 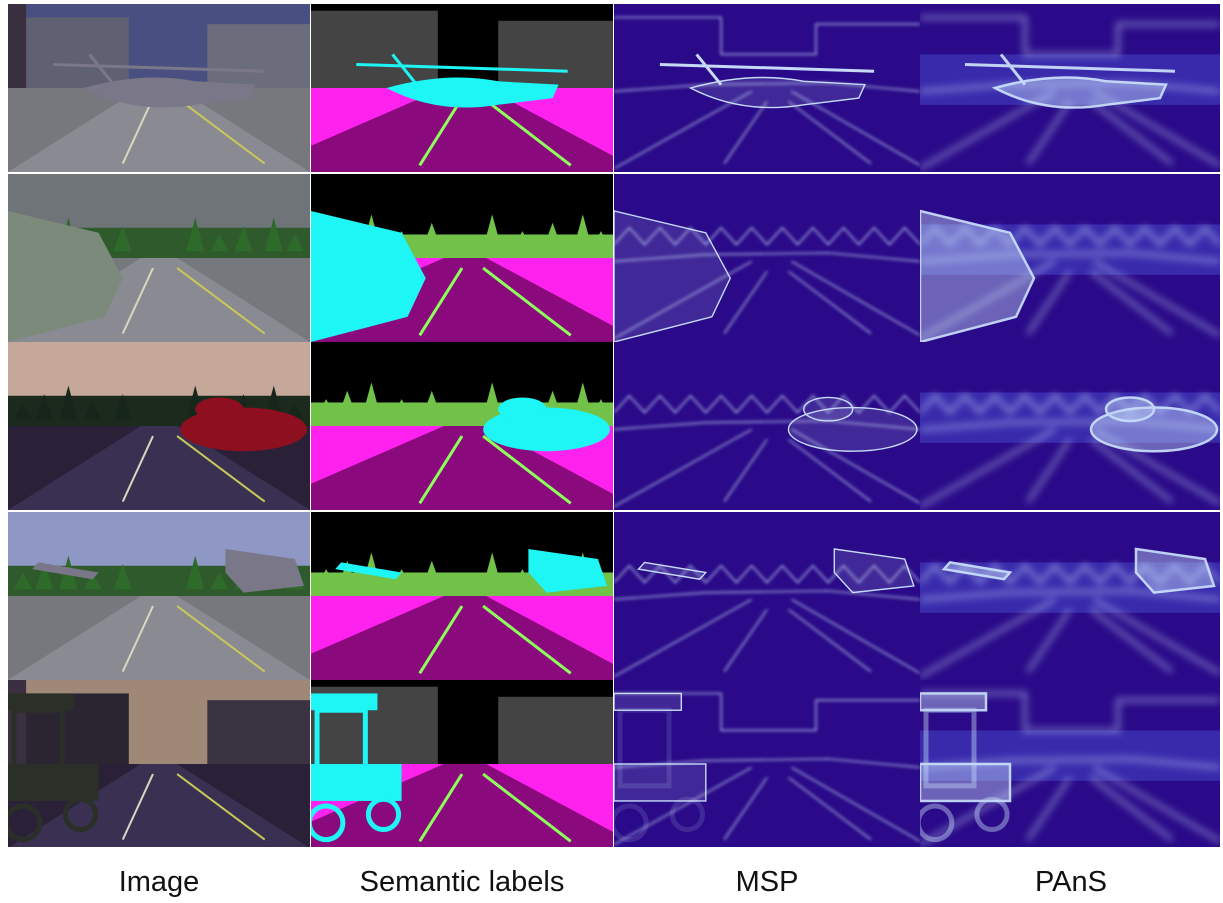 What do you see at coordinates (1070, 426) in the screenshot?
I see `panel-pans-dusk-forest-road` at bounding box center [1070, 426].